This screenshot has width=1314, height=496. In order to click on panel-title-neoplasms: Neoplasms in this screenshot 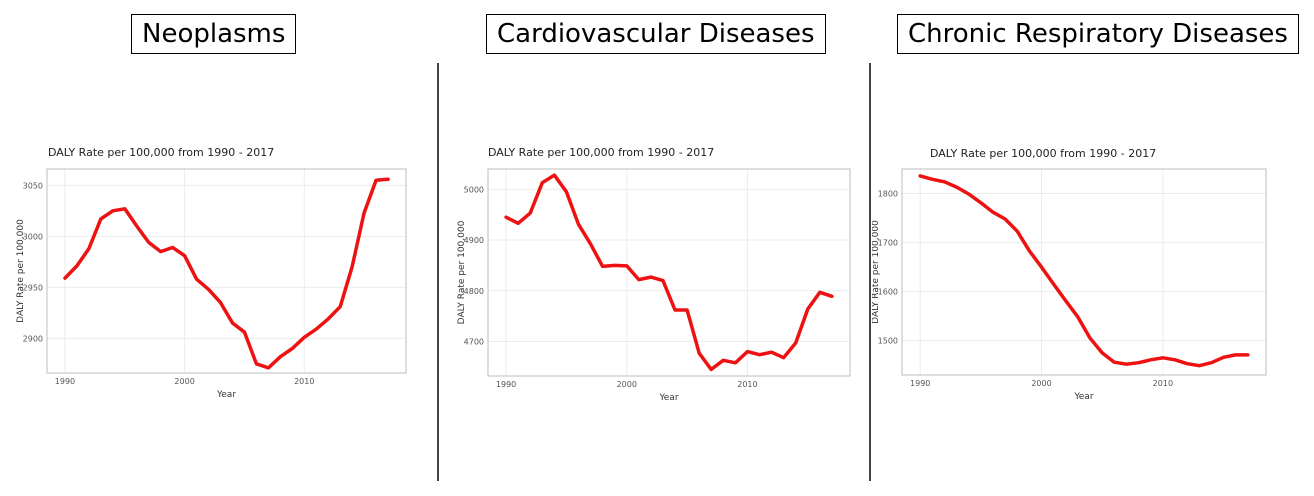, I will do `click(214, 34)`.